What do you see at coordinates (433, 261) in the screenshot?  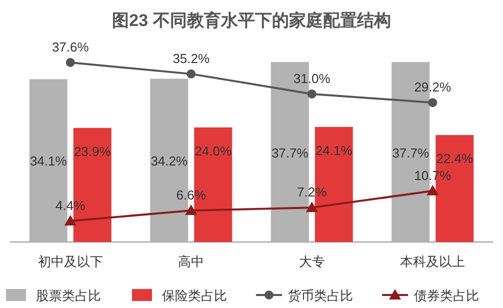 I see `x-tick-label: 本科及以上` at bounding box center [433, 261].